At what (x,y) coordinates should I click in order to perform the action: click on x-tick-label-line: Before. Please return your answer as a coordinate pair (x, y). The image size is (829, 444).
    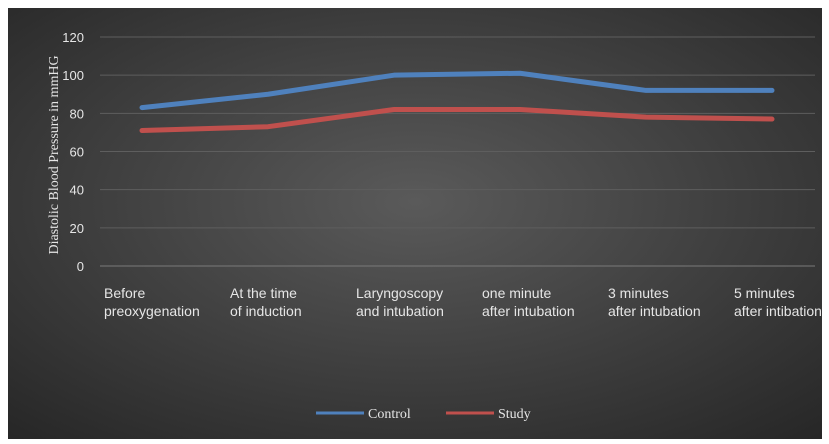
    Looking at the image, I should click on (124, 293).